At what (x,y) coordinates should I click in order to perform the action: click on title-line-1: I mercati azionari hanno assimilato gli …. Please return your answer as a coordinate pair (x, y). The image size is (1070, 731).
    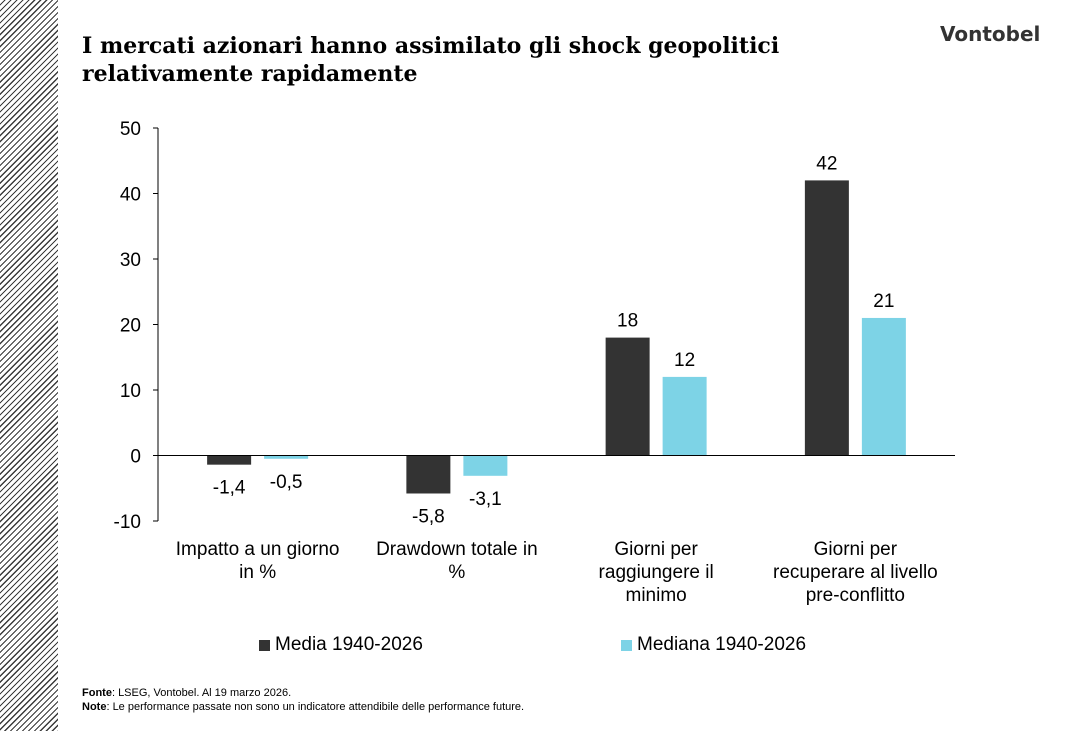
    Looking at the image, I should click on (431, 46).